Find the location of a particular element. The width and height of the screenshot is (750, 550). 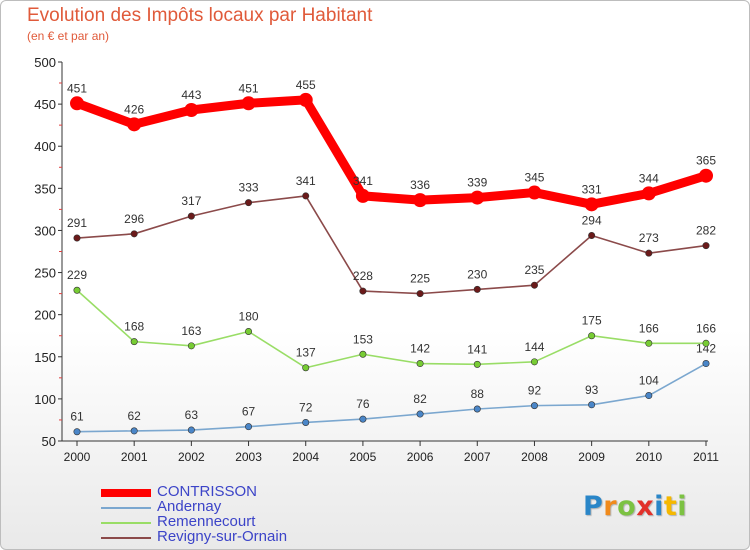

legend-label-revigny-sur-ornain: Revigny-sur-Ornain is located at coordinates (222, 536).